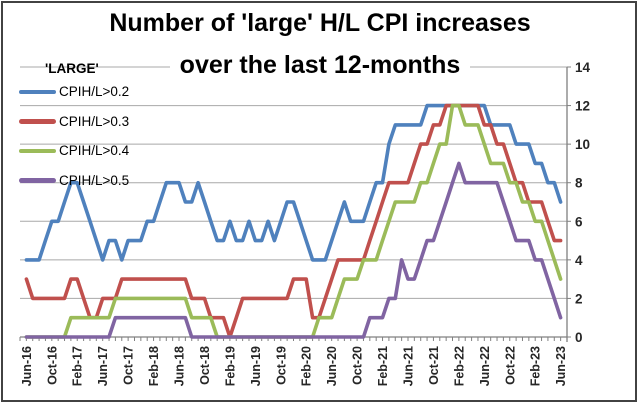  What do you see at coordinates (320, 23) in the screenshot?
I see `chart-title-line-1: Number of 'large' H/L CPI increases` at bounding box center [320, 23].